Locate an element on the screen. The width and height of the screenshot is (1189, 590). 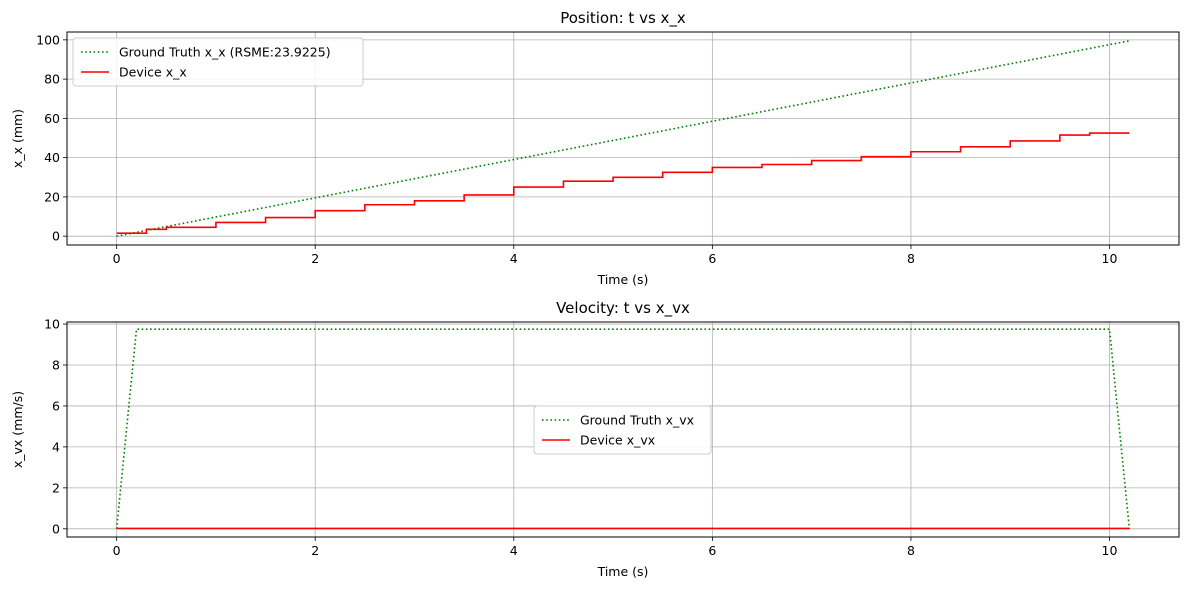
position-y-tick-label: 0 is located at coordinates (56, 236).